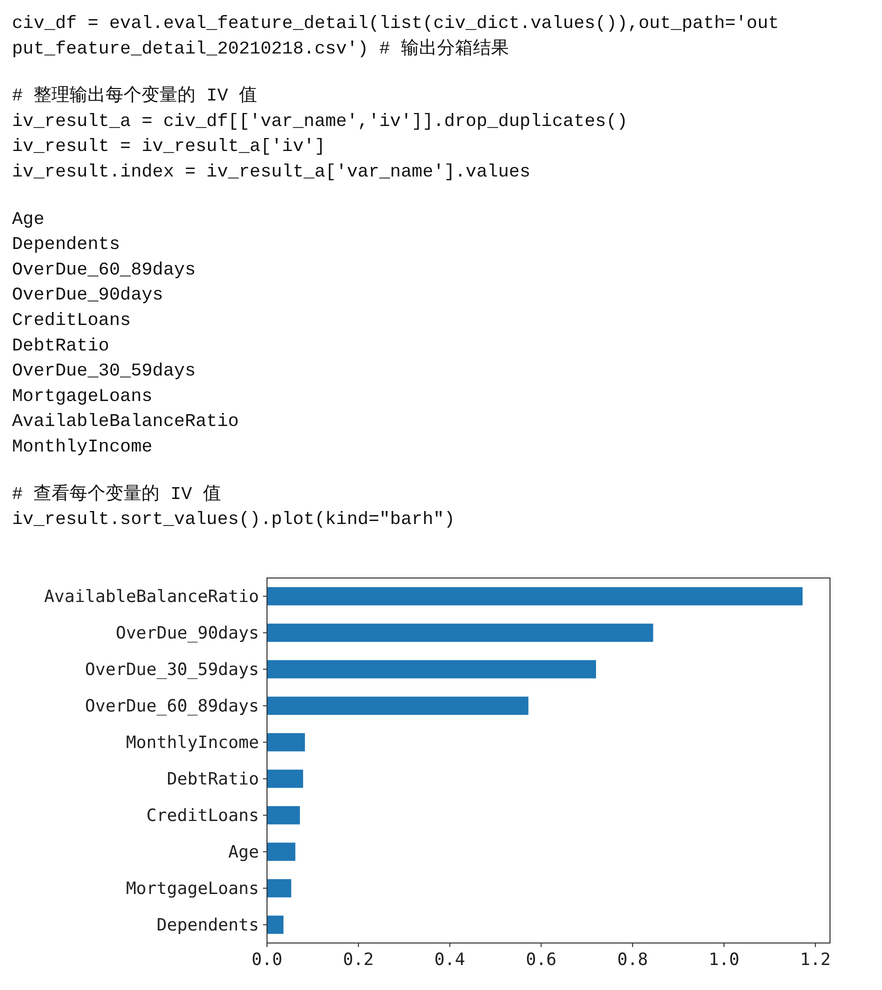 The height and width of the screenshot is (990, 882). Describe the element at coordinates (134, 95) in the screenshot. I see `text: # 整理输出每个变量的 IV 值` at that location.